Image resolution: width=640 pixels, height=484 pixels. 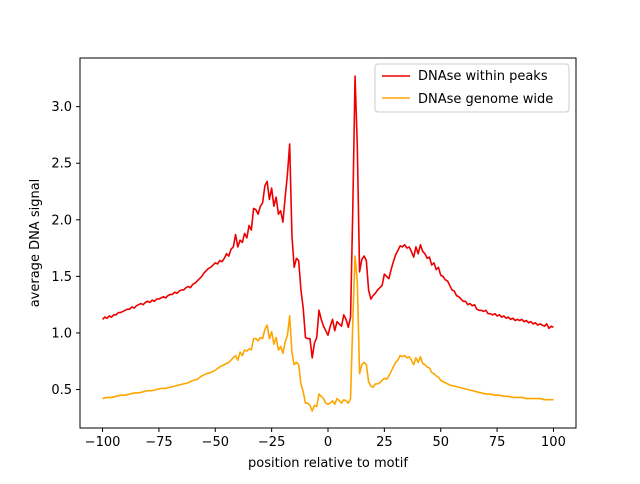 I want to click on x-tick-label: −75, so click(x=158, y=442).